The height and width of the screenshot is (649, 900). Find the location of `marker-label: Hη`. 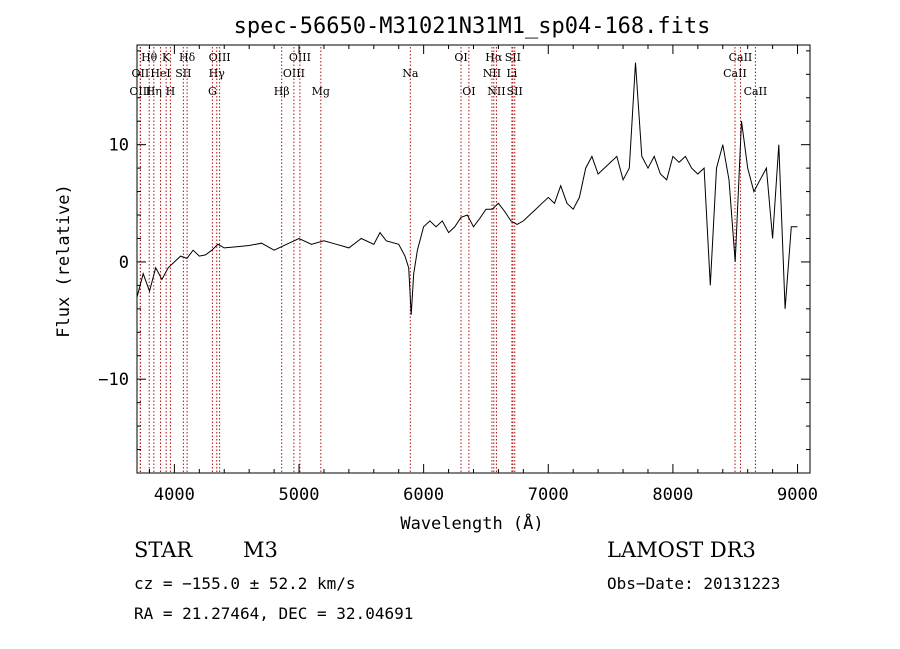

marker-label: Hη is located at coordinates (154, 91).